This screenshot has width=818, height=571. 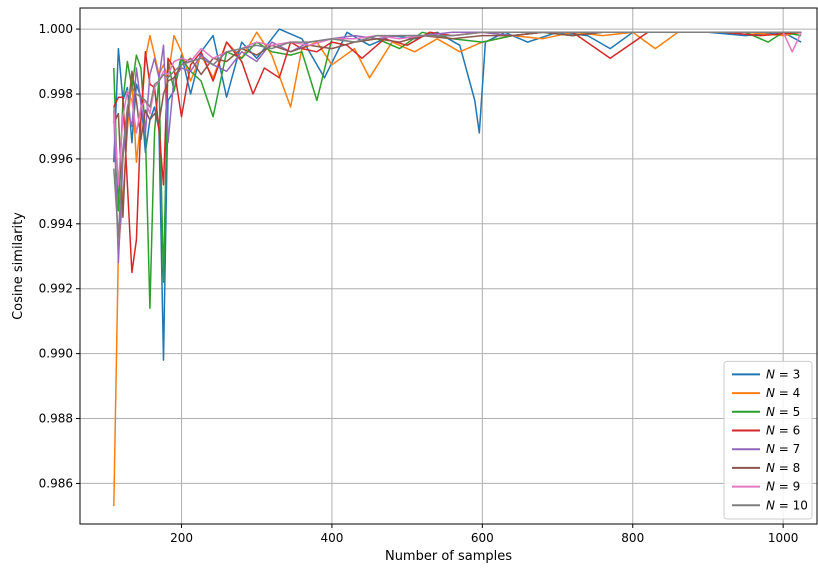 What do you see at coordinates (18, 266) in the screenshot?
I see `y-axis-label: Cosine similarity` at bounding box center [18, 266].